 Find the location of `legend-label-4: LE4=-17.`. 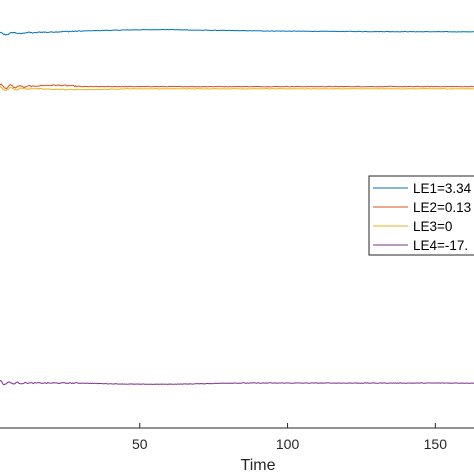

legend-label-4: LE4=-17. is located at coordinates (440, 245).